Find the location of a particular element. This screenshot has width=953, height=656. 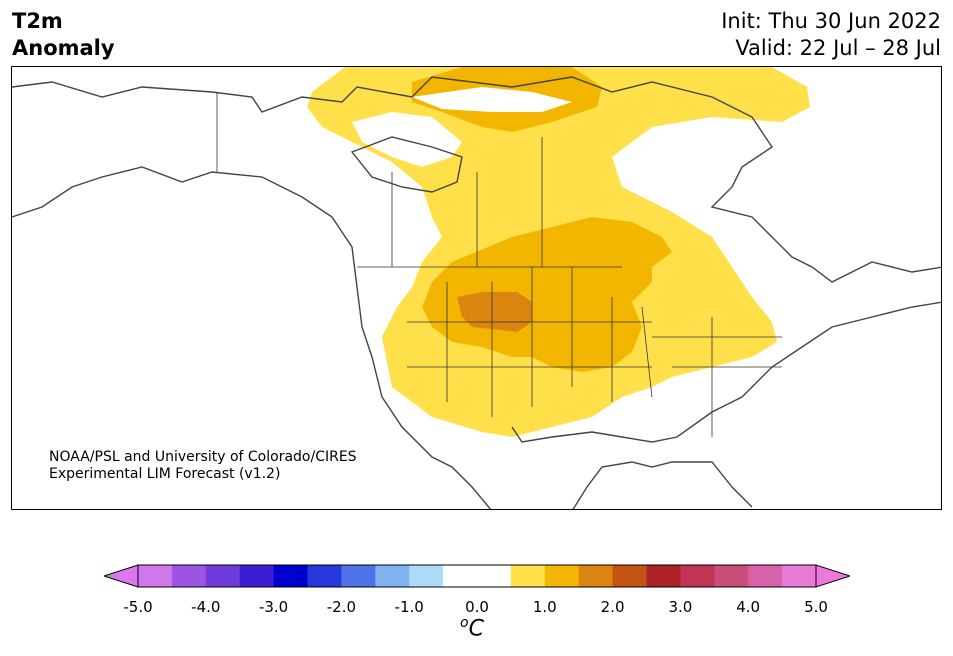

colorbar-tick-label: -2.0 is located at coordinates (341, 607).